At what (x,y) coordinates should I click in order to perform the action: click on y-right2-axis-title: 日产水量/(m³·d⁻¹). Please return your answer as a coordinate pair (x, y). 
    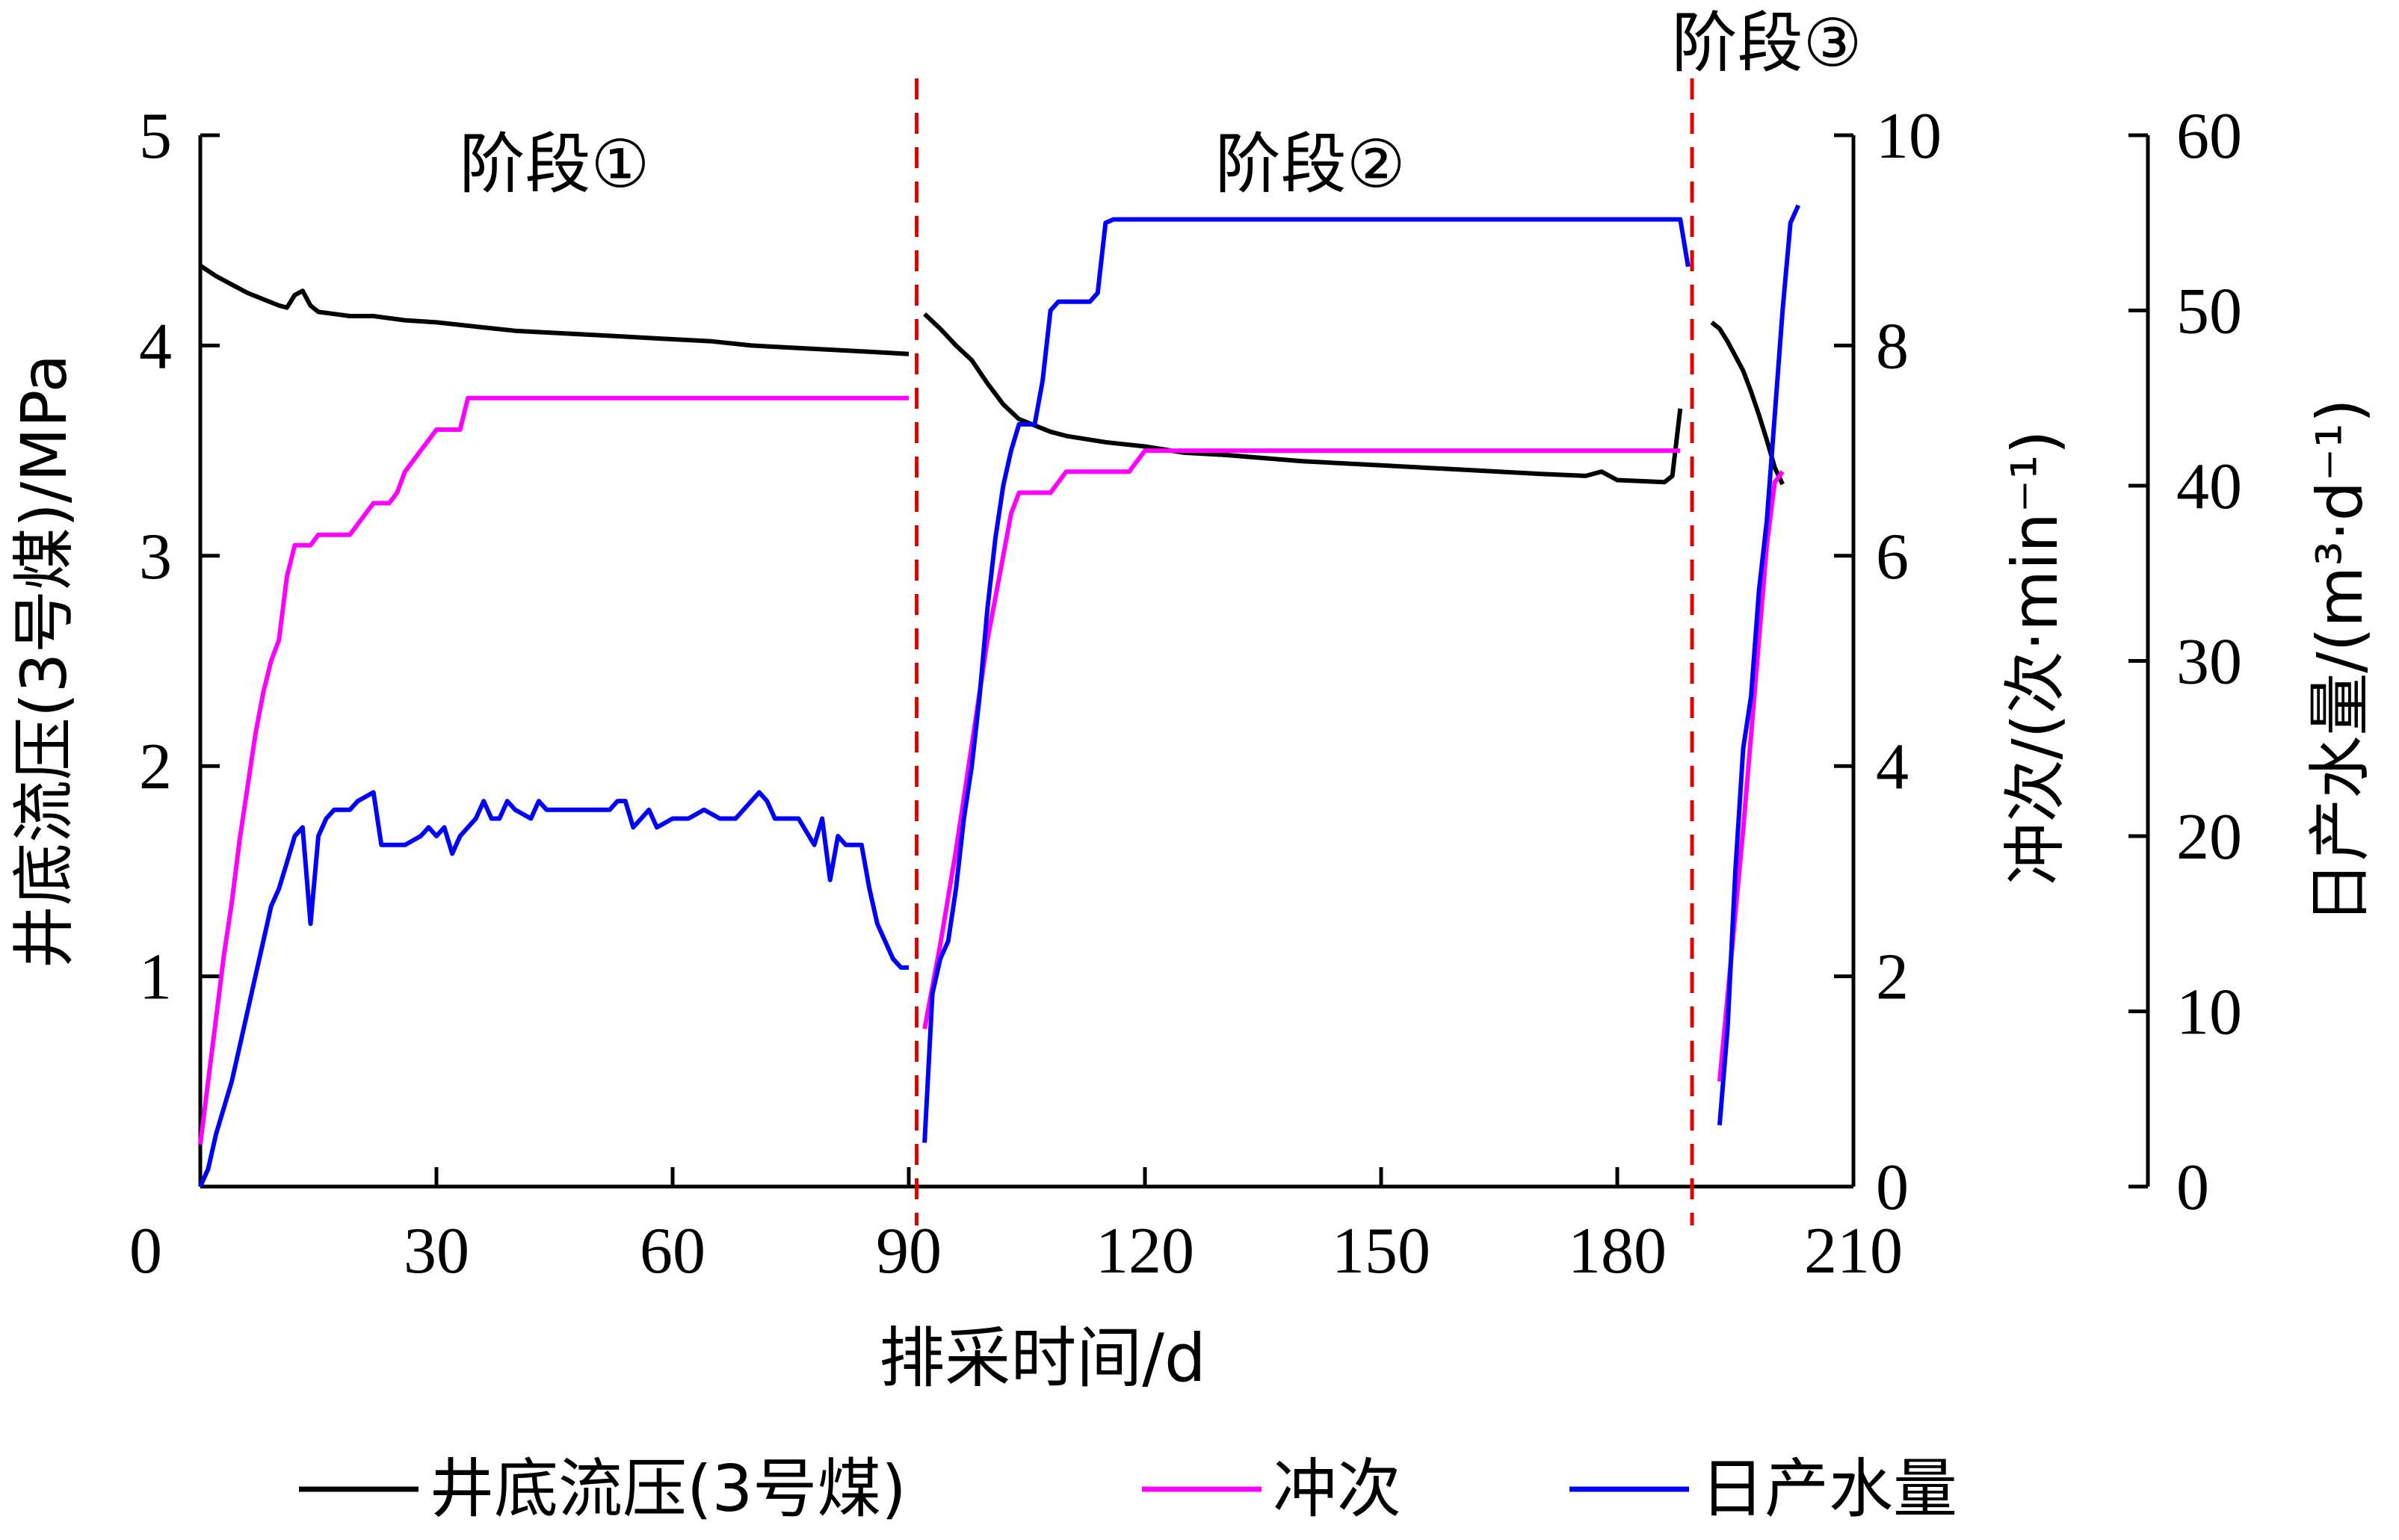
    Looking at the image, I should click on (2340, 661).